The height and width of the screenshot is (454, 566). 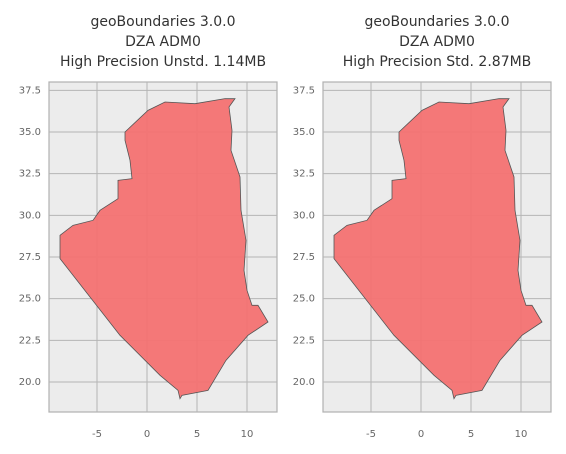 I want to click on chart-title: High Precision Unstd. 1.14MB, so click(x=163, y=62).